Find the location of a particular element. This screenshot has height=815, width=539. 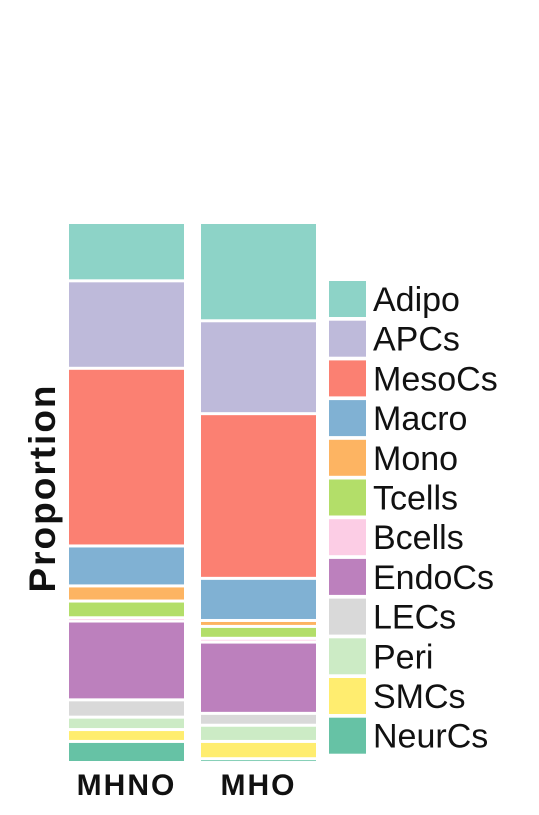

bar-segment-mho-smcs is located at coordinates (258, 750).